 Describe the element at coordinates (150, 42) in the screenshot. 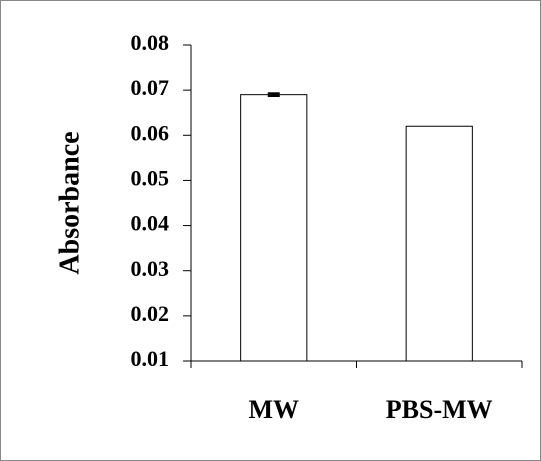

I see `y-tick-label: 0.08` at that location.